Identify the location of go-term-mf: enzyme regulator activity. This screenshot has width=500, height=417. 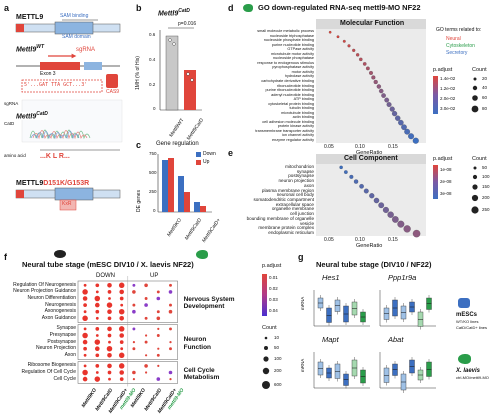
(293, 139).